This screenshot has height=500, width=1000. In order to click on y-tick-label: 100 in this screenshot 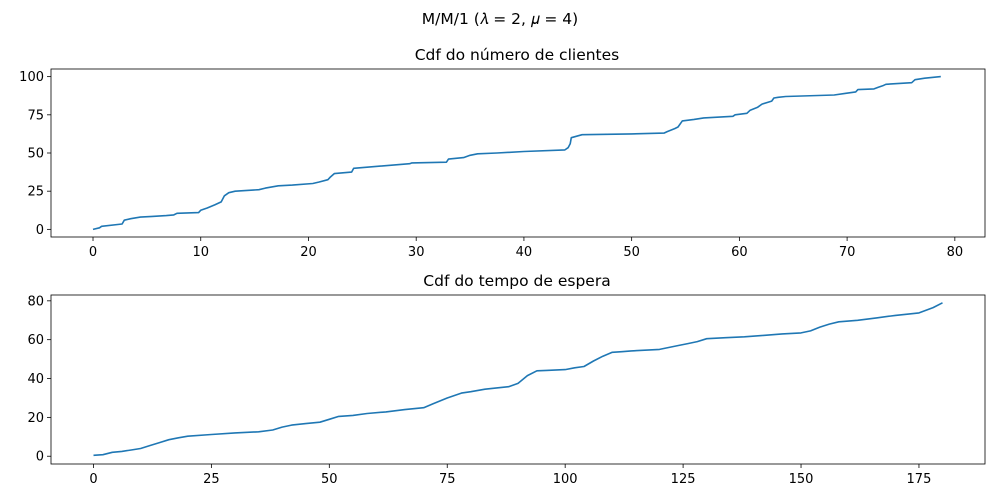, I will do `click(31, 77)`.